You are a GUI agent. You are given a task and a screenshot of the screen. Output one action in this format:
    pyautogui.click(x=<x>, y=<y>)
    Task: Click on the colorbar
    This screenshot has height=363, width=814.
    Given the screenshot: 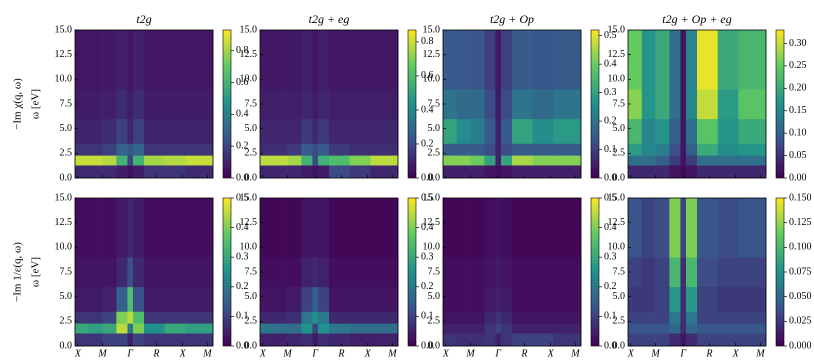 What is the action you would take?
    pyautogui.click(x=780, y=272)
    